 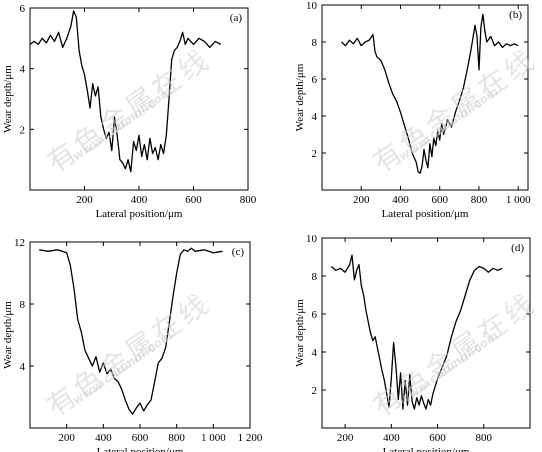 I want to click on y-tick-label: 12, so click(x=19, y=243).